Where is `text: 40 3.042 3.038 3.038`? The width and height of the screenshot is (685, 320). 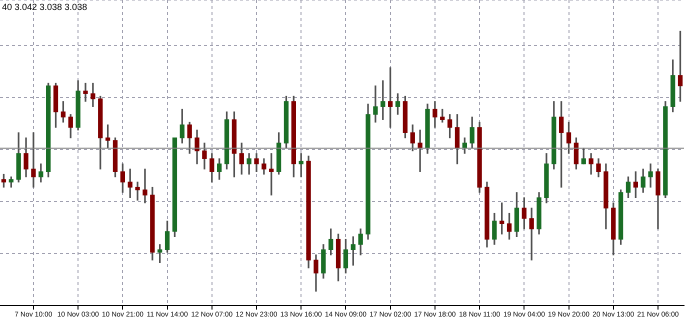 text: 40 3.042 3.038 3.038 is located at coordinates (45, 7).